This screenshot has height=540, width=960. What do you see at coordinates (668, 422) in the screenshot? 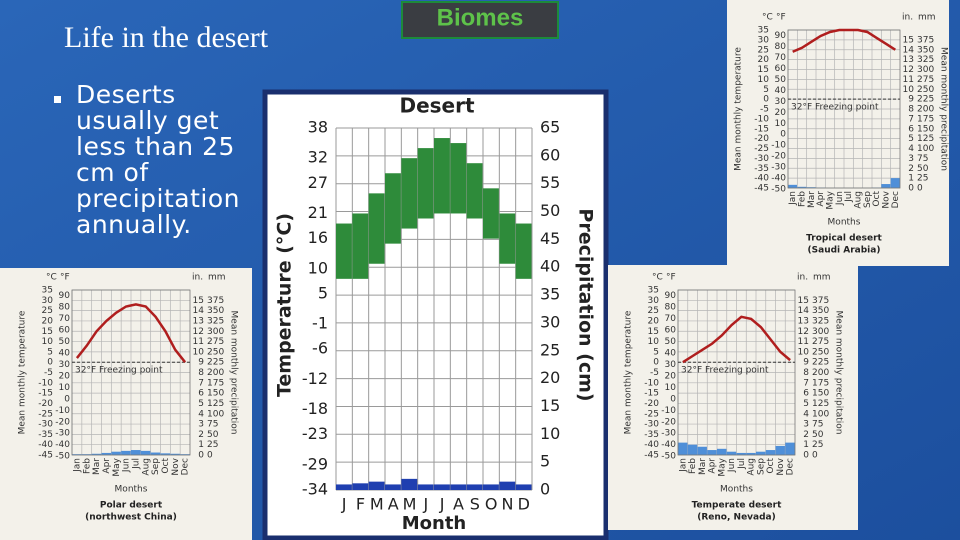
I see `f-tick-label: -20` at bounding box center [668, 422].